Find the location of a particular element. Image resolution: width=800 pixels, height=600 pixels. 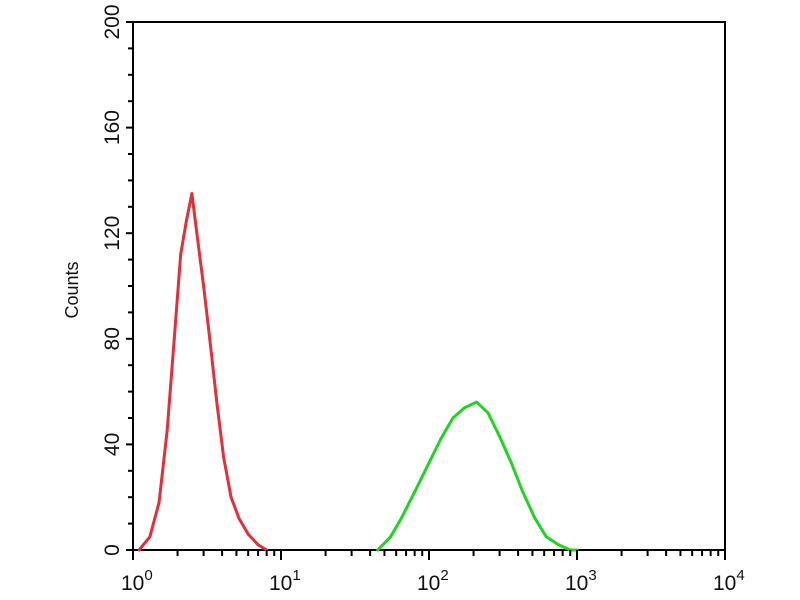

y-axis: 0 40 80 120 160 200 is located at coordinates (117, 280).